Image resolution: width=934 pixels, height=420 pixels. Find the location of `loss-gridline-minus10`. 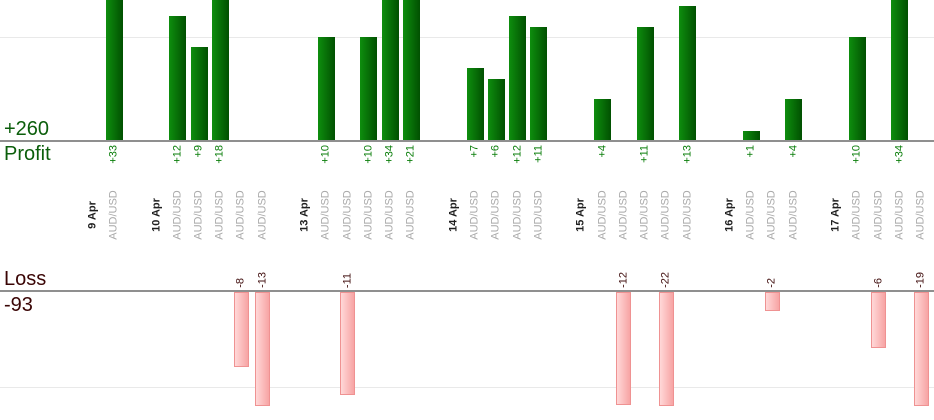

loss-gridline-minus10 is located at coordinates (467, 387).